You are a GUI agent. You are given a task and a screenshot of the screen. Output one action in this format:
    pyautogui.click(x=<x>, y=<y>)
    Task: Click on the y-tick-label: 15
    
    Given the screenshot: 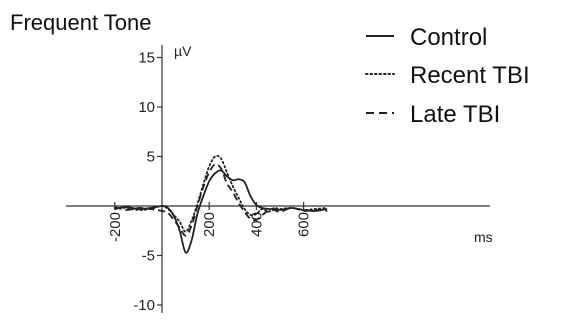 What is the action you would take?
    pyautogui.click(x=146, y=58)
    